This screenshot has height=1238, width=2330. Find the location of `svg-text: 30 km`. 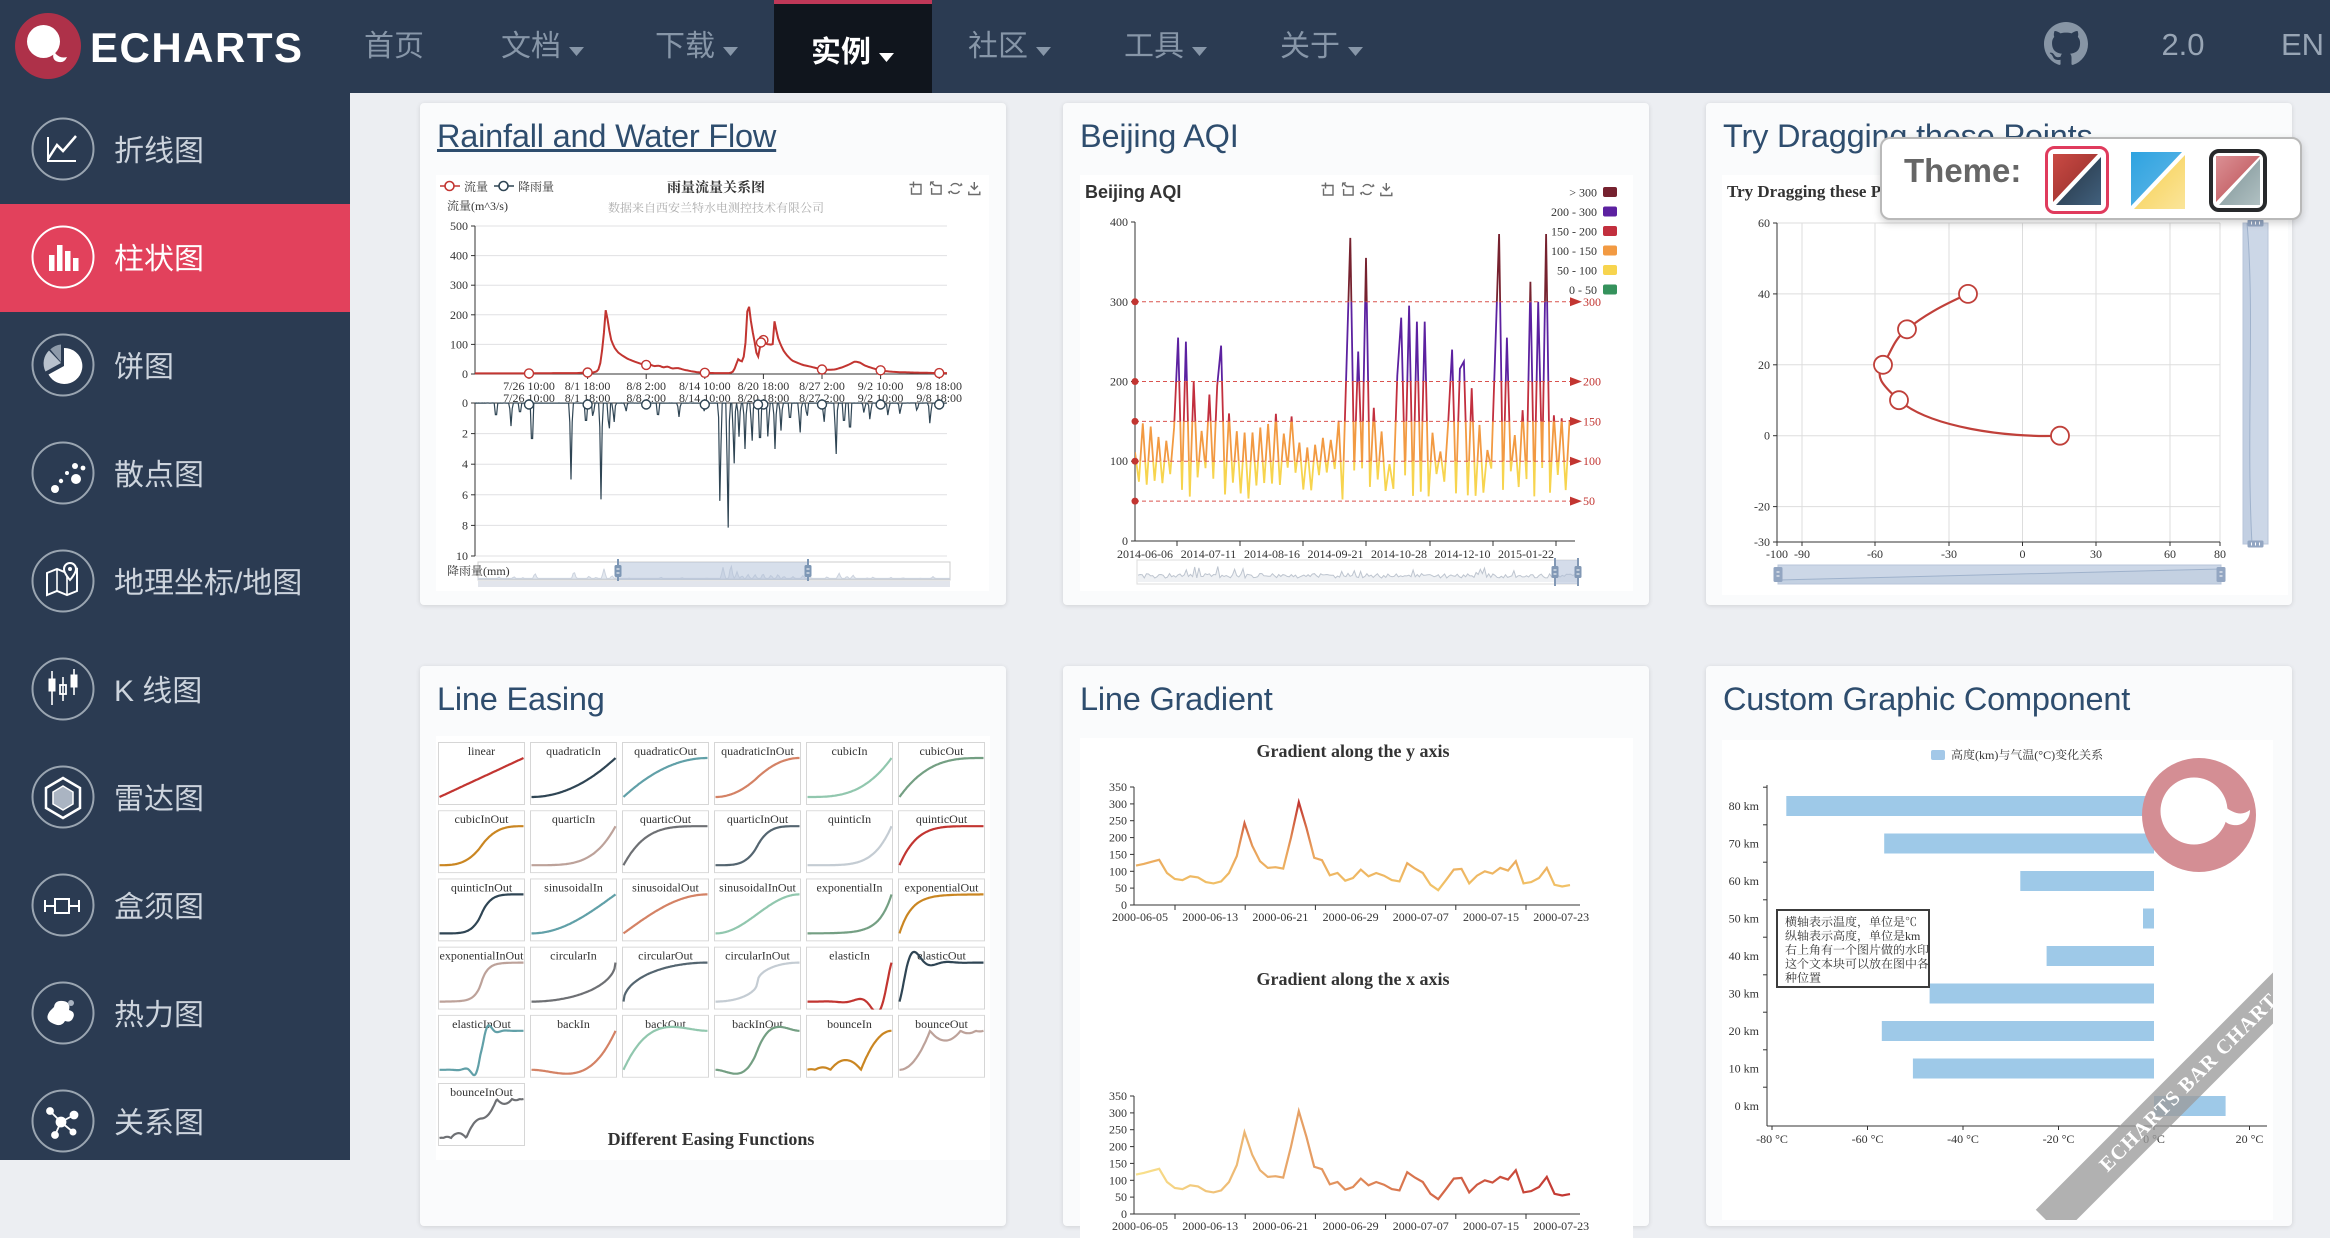

svg-text: 30 km is located at coordinates (1744, 994).